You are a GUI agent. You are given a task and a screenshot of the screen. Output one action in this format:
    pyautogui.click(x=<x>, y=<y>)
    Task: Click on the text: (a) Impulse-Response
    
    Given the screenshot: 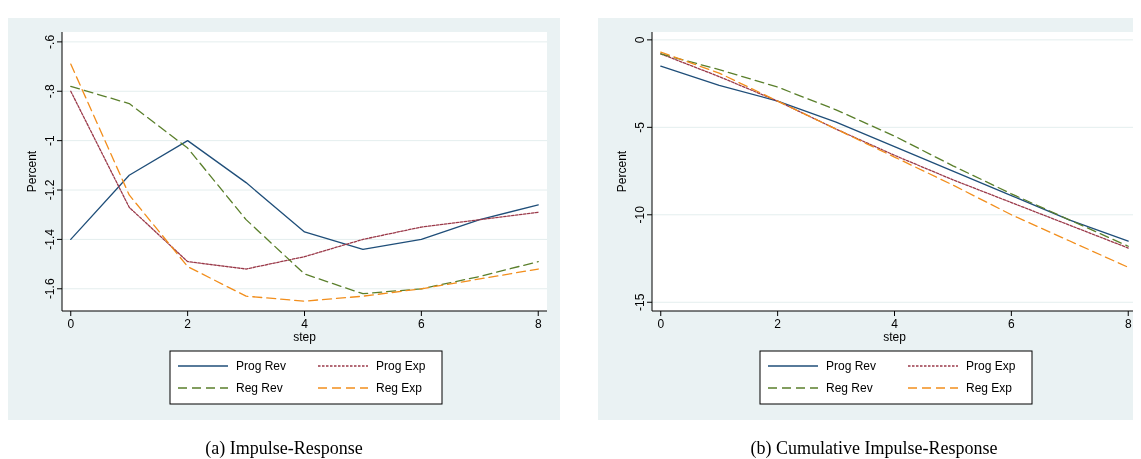 What is the action you would take?
    pyautogui.click(x=284, y=448)
    